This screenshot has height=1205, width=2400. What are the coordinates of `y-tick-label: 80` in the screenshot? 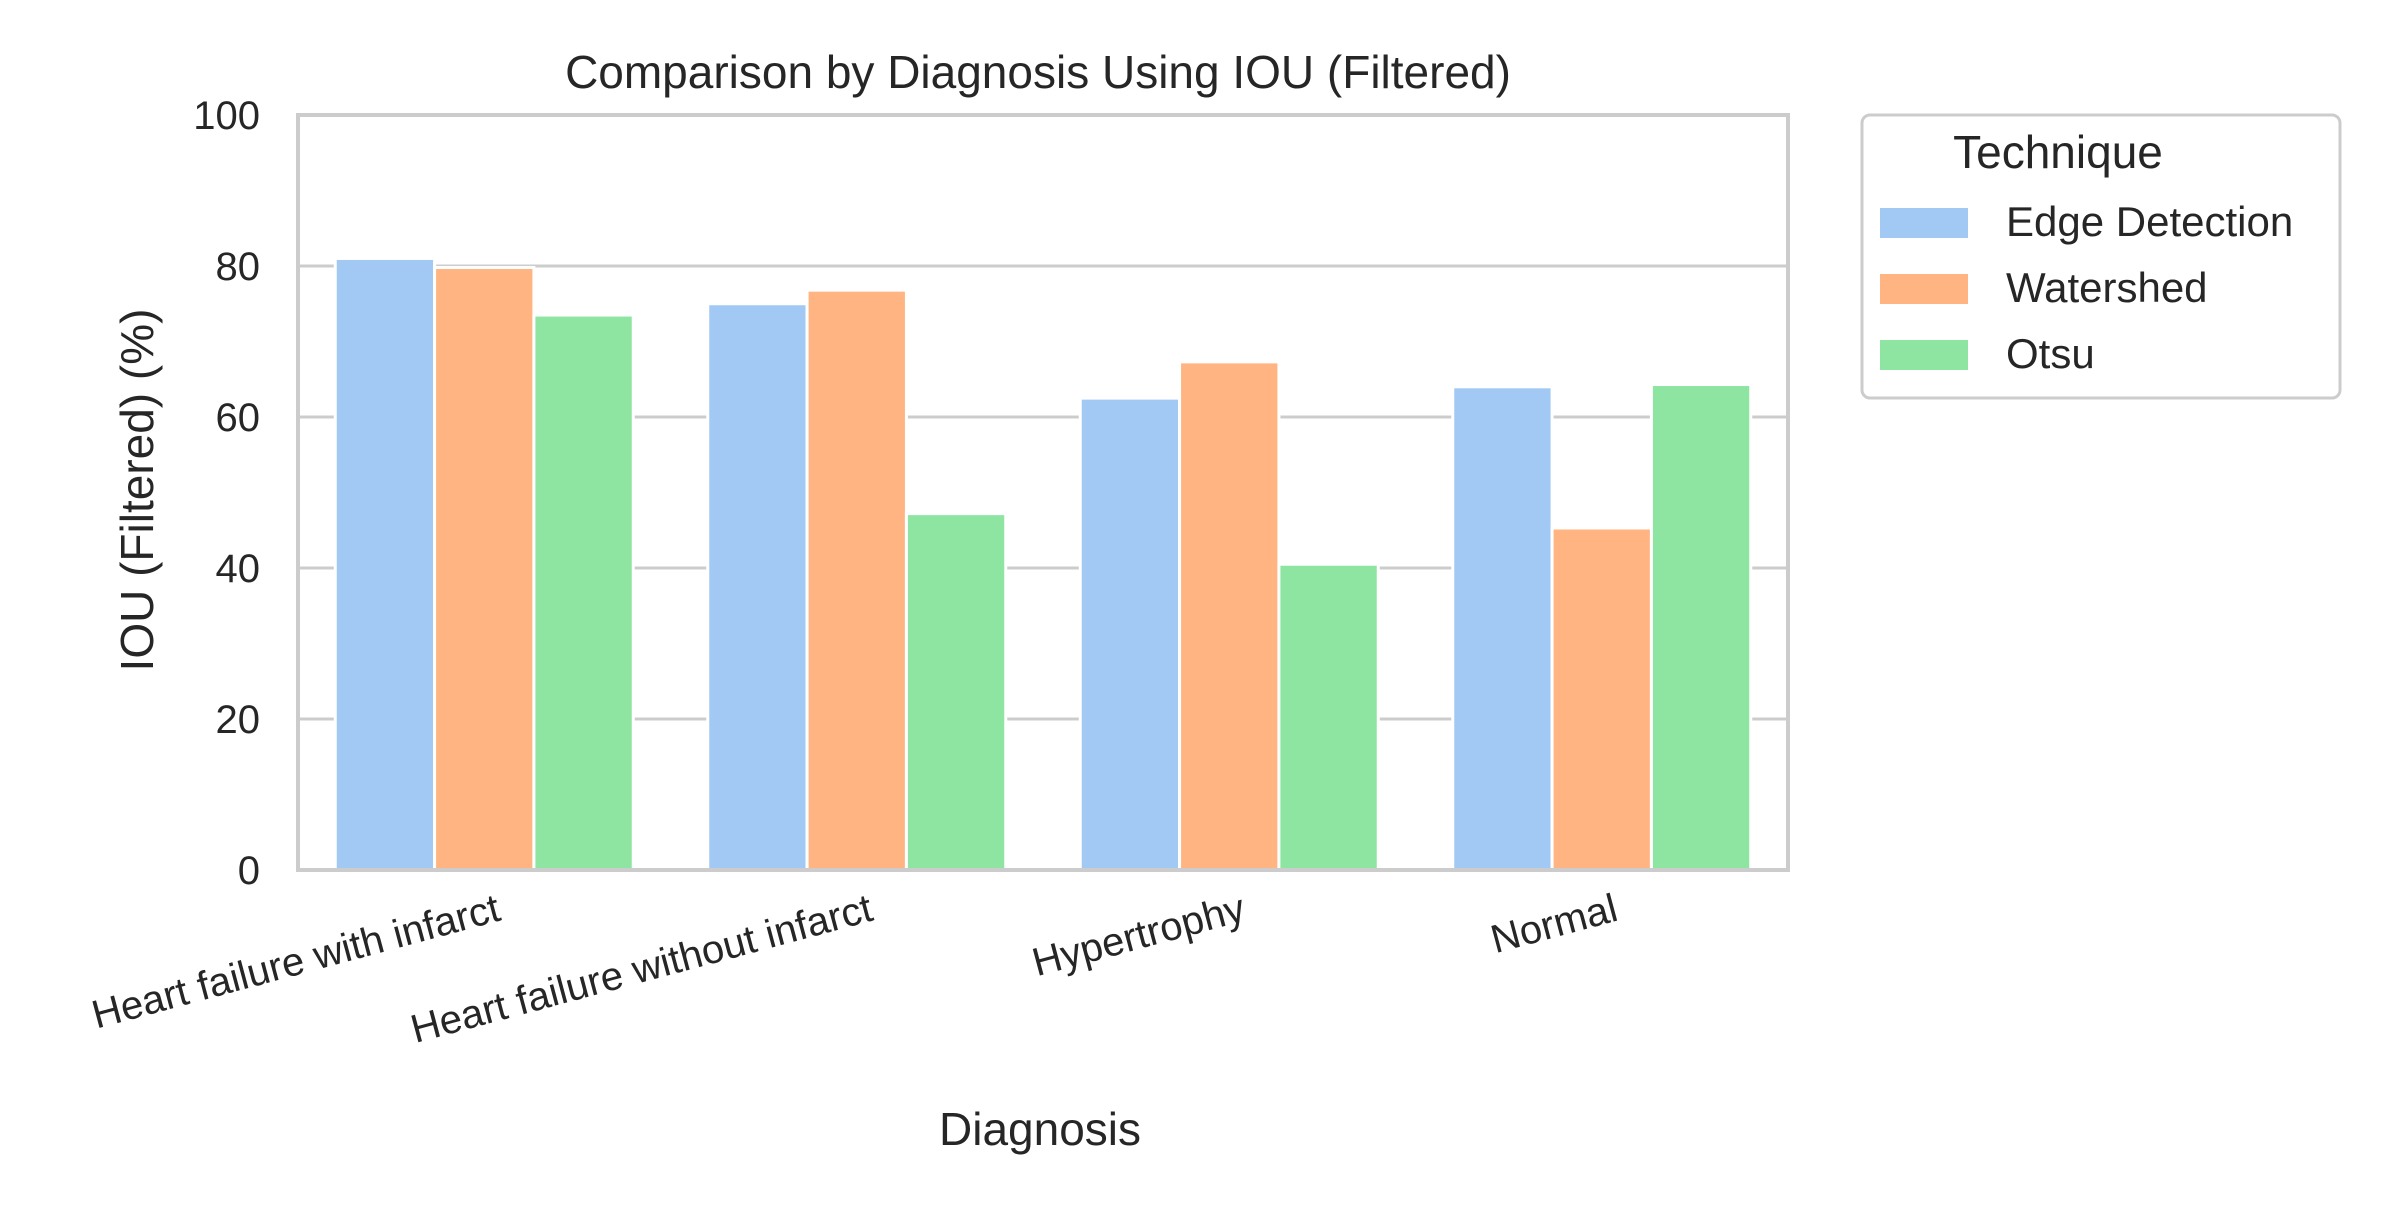 It's located at (238, 267).